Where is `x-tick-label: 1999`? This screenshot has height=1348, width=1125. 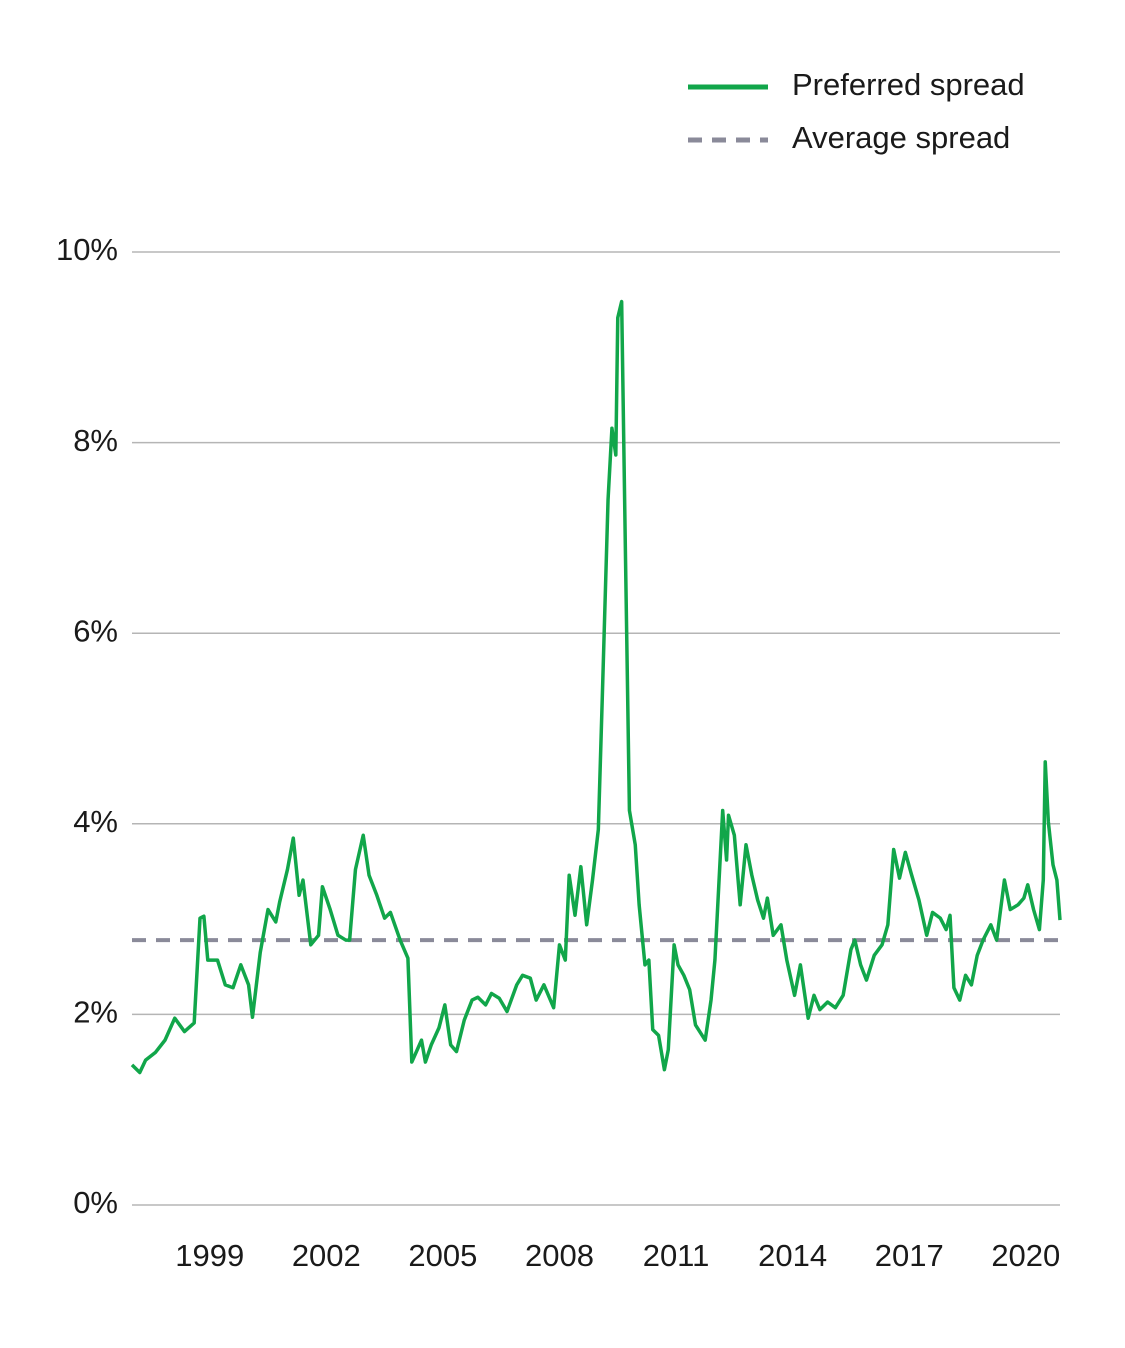 x-tick-label: 1999 is located at coordinates (209, 1255).